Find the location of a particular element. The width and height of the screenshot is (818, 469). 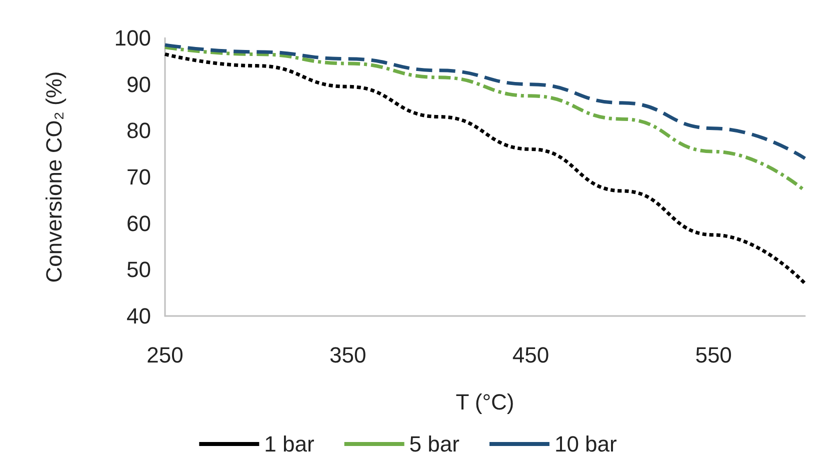

x-axis-title: T (°C) is located at coordinates (485, 402).